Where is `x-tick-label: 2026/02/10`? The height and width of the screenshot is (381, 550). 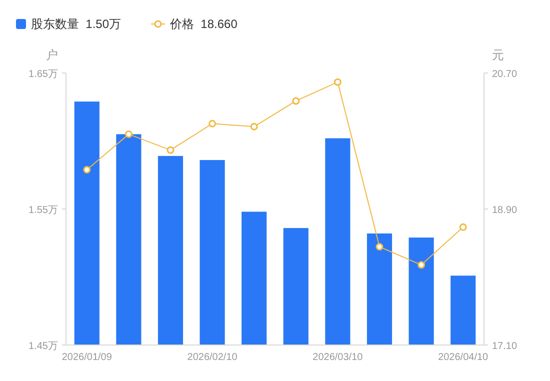
x-tick-label: 2026/02/10 is located at coordinates (212, 357).